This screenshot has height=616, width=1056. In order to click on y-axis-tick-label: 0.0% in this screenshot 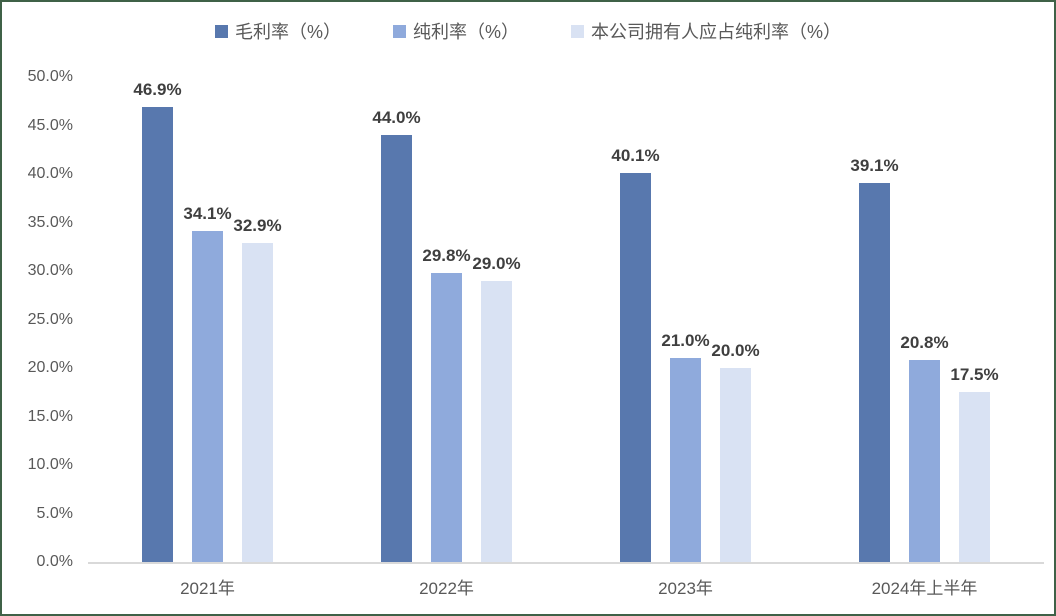, I will do `click(54, 561)`.